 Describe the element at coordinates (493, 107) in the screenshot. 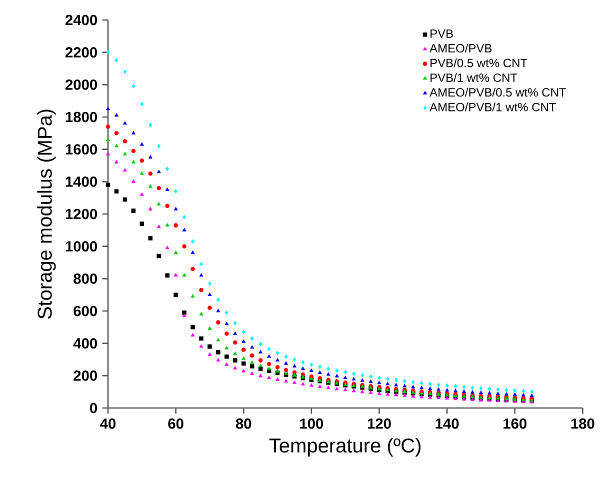

I see `legend-label: AMEO/PVB/1 wt% CNT` at that location.